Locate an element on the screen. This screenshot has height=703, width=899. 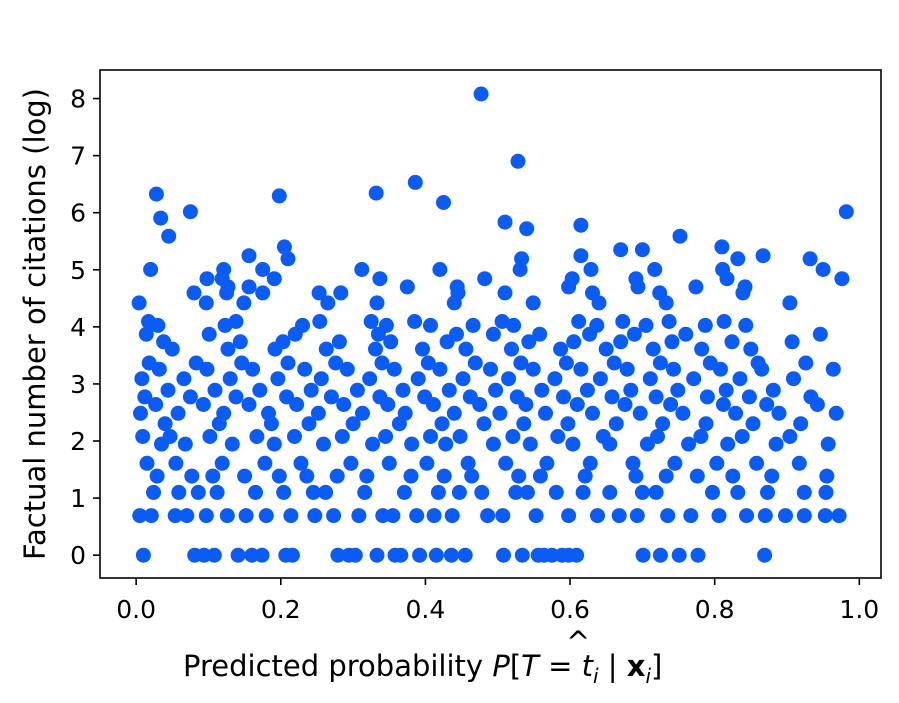
x-tick-label: 0.4 is located at coordinates (426, 609).